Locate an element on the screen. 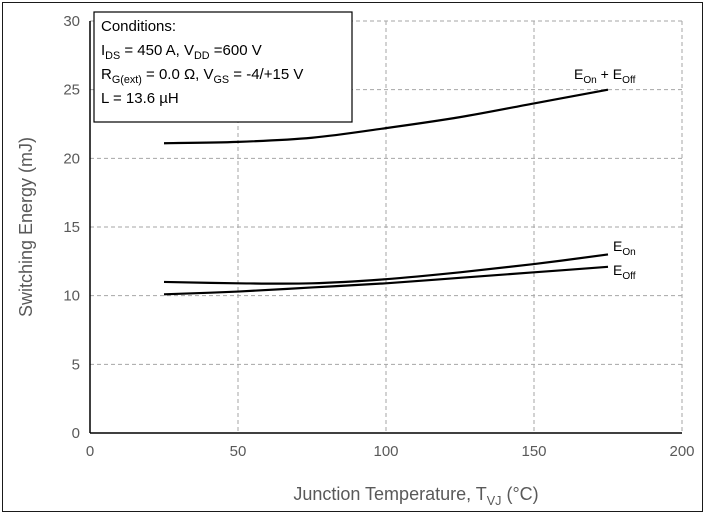 This screenshot has height=516, width=707. conditions-line: IDS = 450 A, VDD =600 V is located at coordinates (181, 52).